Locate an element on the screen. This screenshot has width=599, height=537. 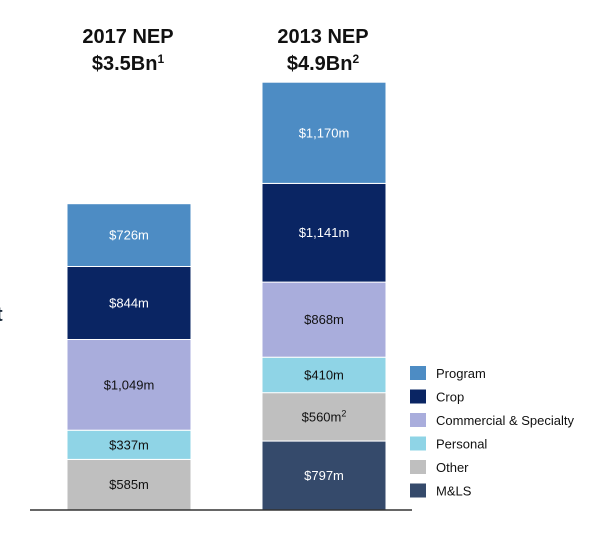
data-label: $1,170m is located at coordinates (324, 132).